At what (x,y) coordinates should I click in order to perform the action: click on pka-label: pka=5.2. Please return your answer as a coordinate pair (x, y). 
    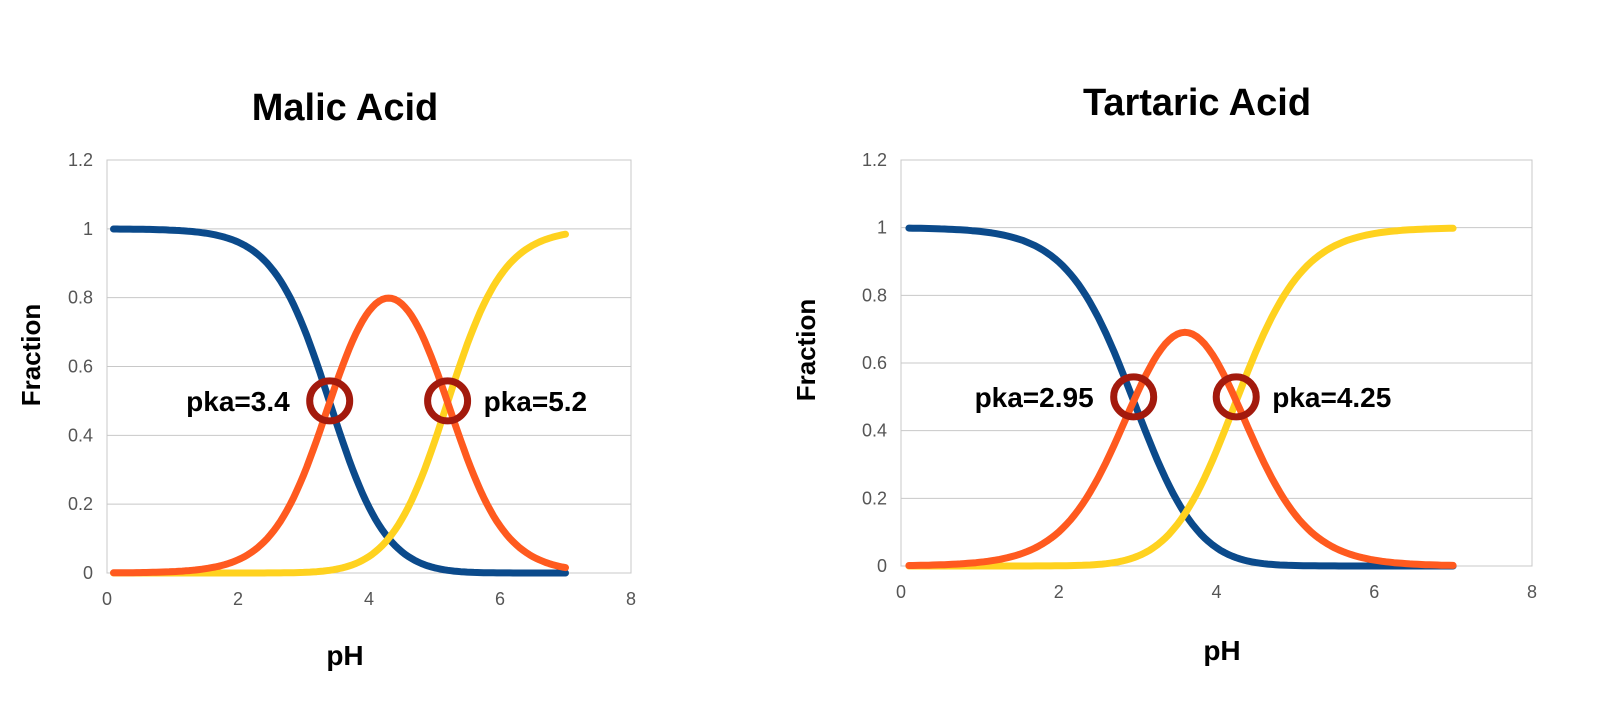
    Looking at the image, I should click on (536, 401).